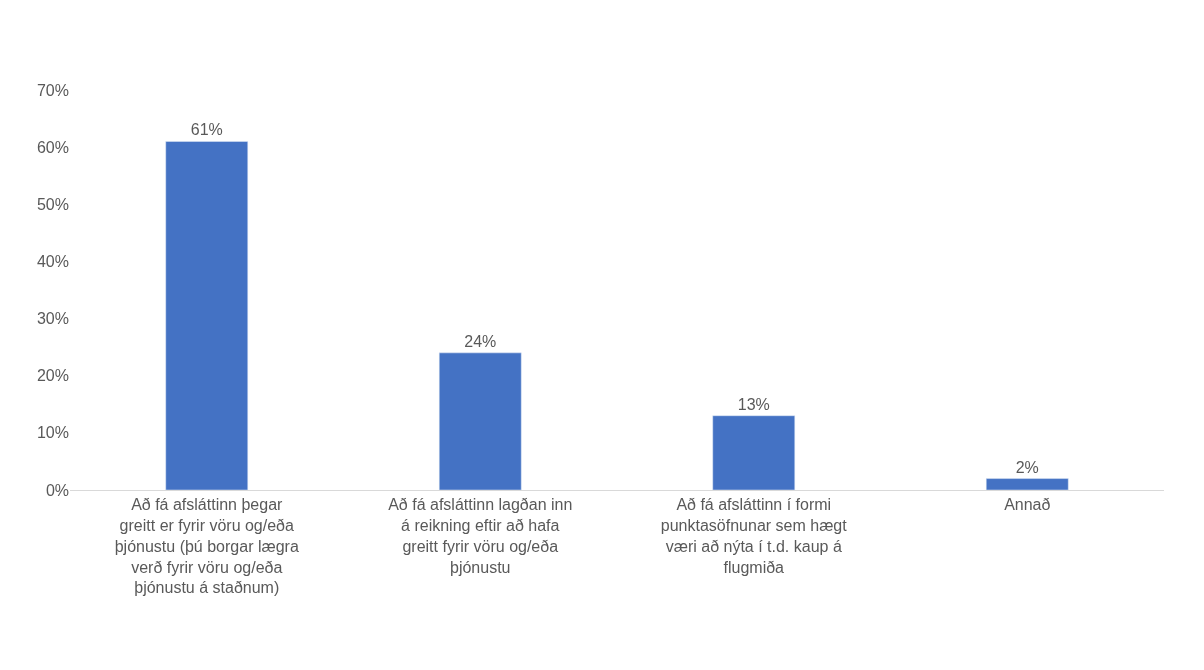 This screenshot has height=670, width=1204. Describe the element at coordinates (1027, 505) in the screenshot. I see `x-tick-label: Annað` at that location.